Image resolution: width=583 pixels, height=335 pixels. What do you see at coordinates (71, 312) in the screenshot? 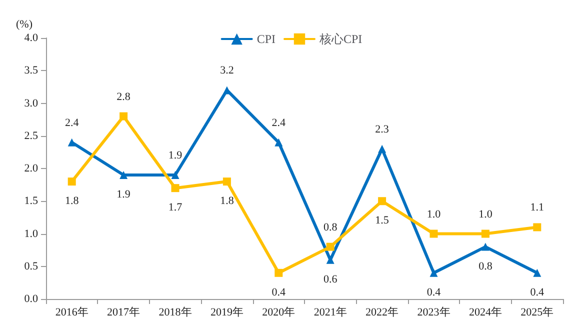
I see `x-tick-label: 2016年` at bounding box center [71, 312].